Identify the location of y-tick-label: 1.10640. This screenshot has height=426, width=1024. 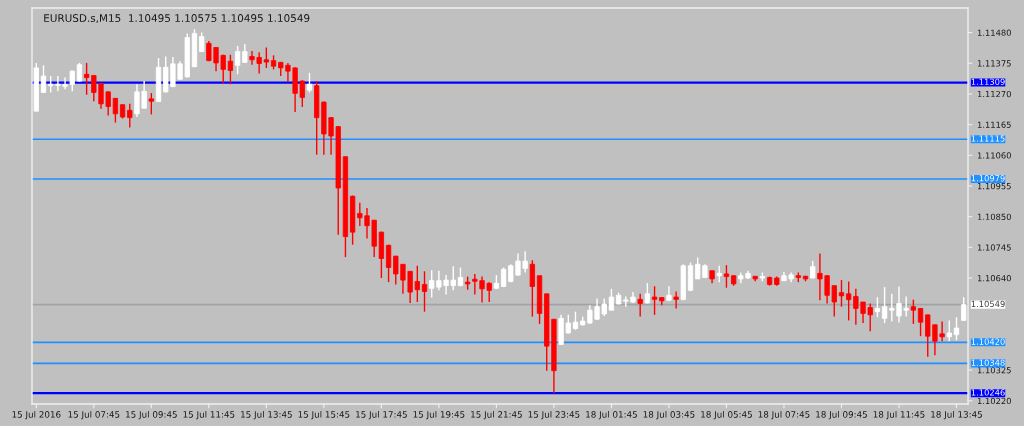
(994, 278).